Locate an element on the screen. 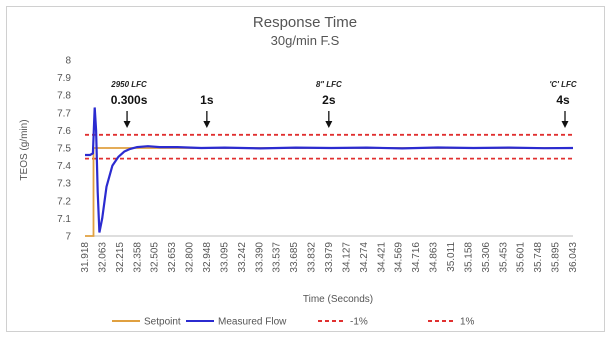 This screenshot has width=611, height=338. x-tick-label: 32.215 is located at coordinates (120, 257).